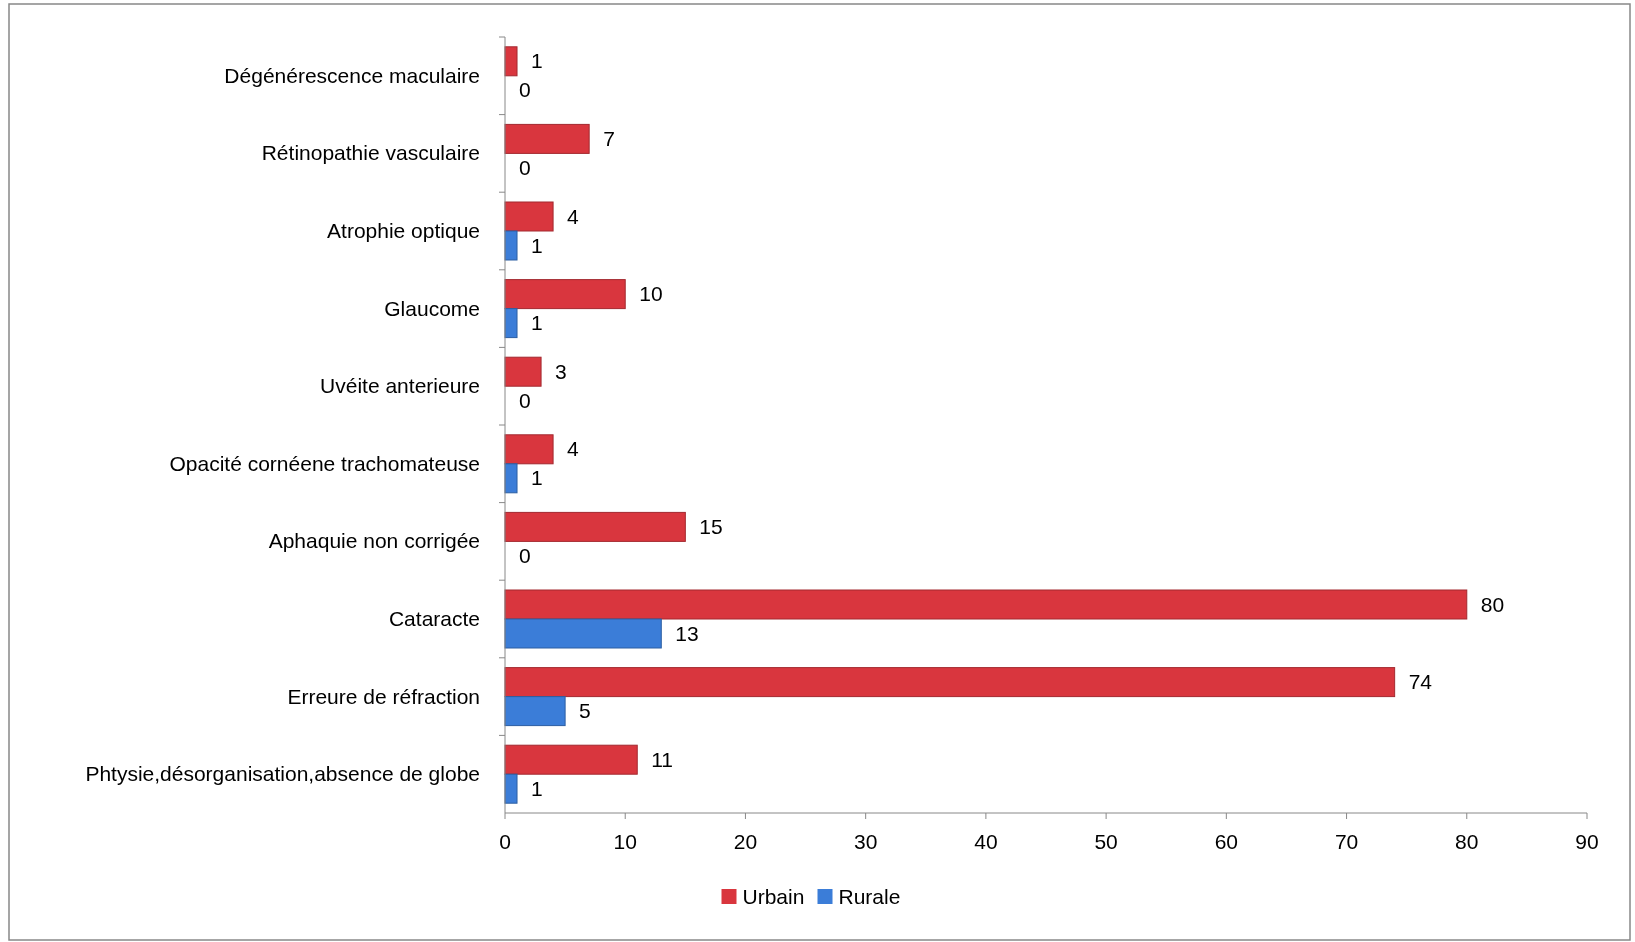 This screenshot has width=1635, height=942. What do you see at coordinates (865, 841) in the screenshot?
I see `x-tick-label: 30` at bounding box center [865, 841].